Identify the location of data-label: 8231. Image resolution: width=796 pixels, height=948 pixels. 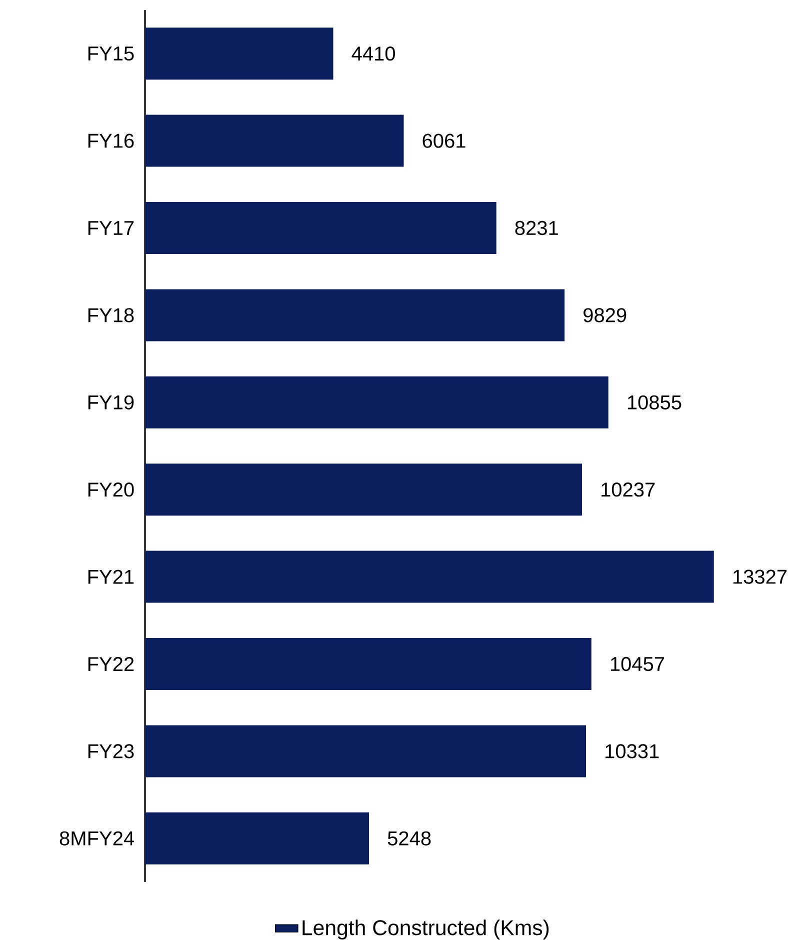
(536, 228).